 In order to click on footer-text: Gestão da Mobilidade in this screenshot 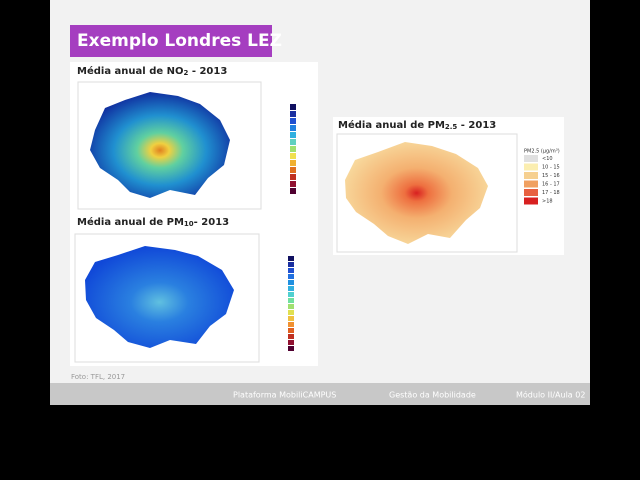, I will do `click(432, 395)`.